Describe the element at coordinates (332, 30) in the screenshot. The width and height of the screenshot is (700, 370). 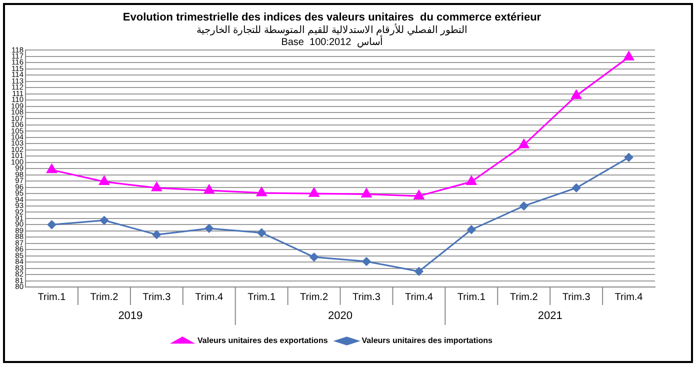
I see `chart-subtitle: التطور الفصلي للأرقام الاستدلالية للقيم المتوسطة للتجارة الخارجية` at that location.